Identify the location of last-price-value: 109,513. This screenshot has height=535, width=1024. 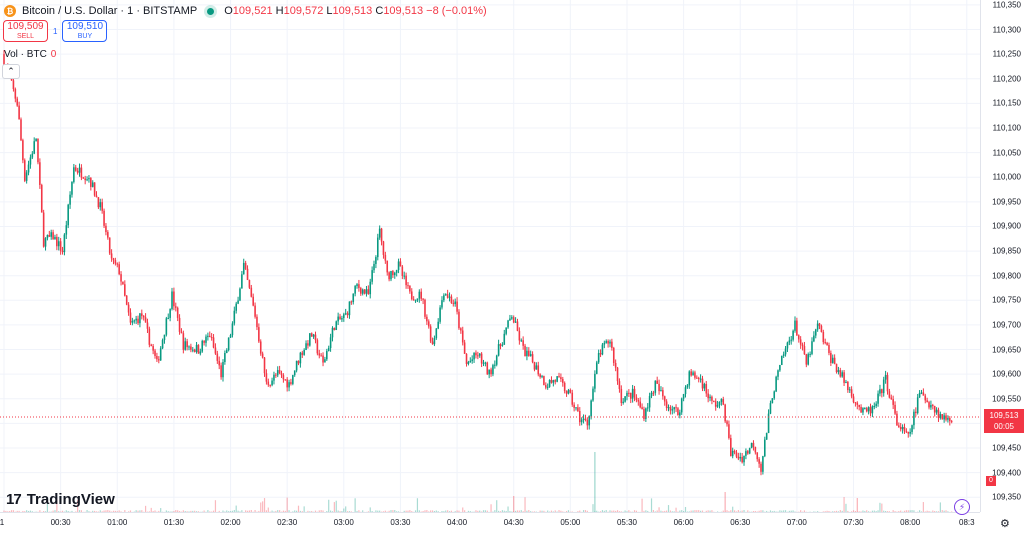
(1004, 415).